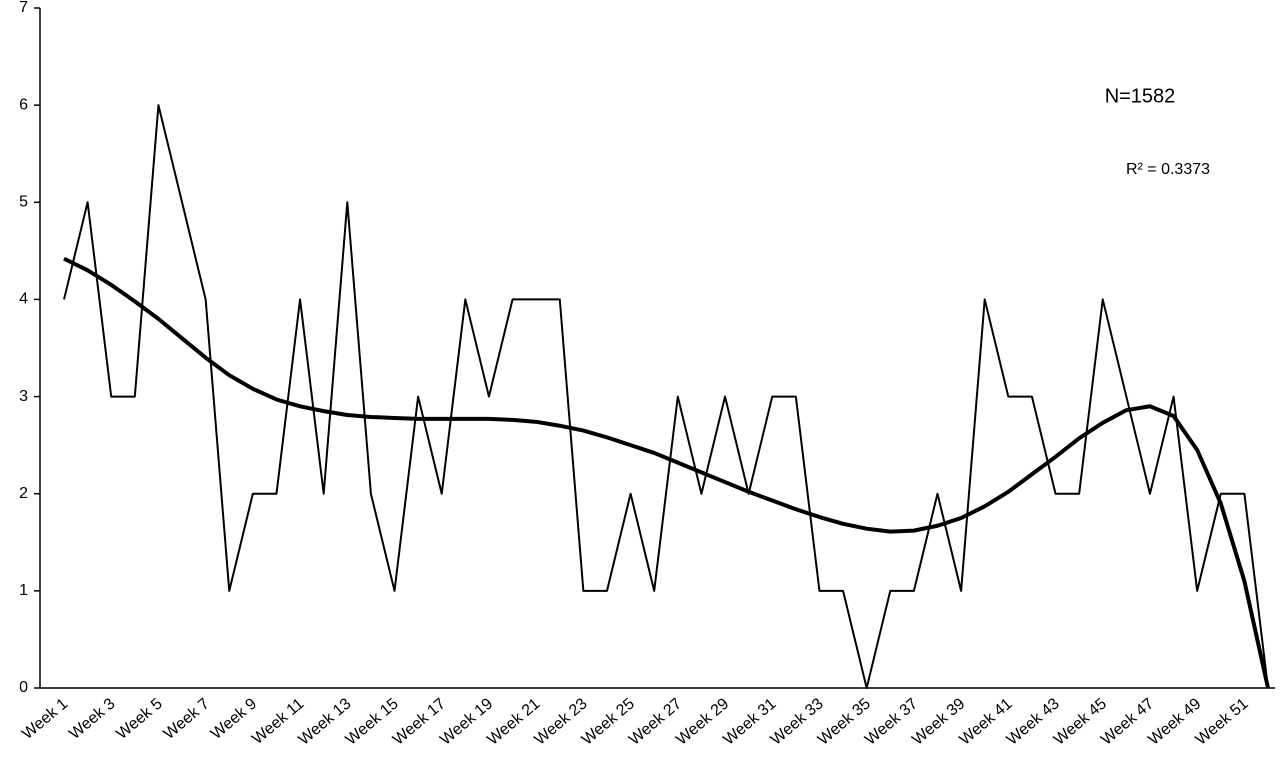 The width and height of the screenshot is (1280, 774). What do you see at coordinates (23, 299) in the screenshot?
I see `y-tick-label: 4` at bounding box center [23, 299].